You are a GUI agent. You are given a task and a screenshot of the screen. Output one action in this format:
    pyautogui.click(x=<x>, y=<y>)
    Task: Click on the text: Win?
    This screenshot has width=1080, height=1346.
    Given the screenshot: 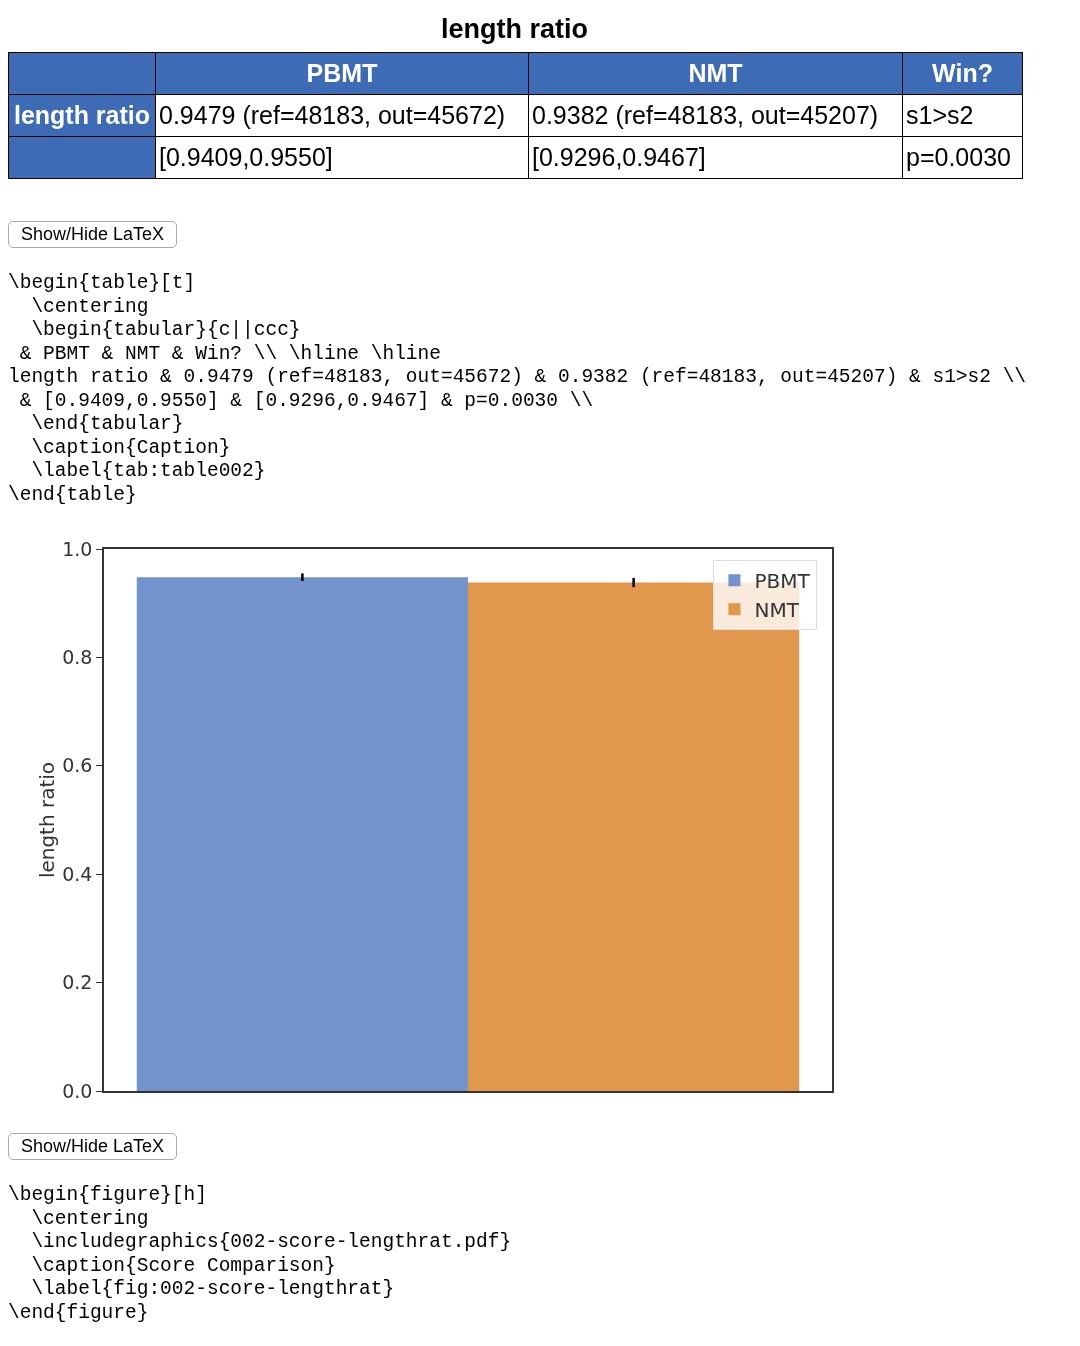 What is the action you would take?
    pyautogui.click(x=962, y=73)
    